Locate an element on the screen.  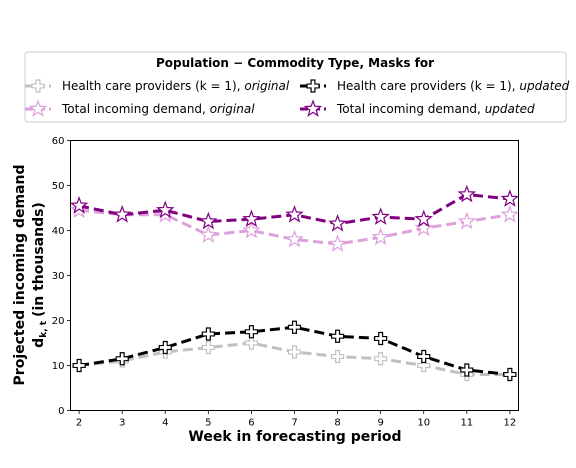
x-tick-label: 6 is located at coordinates (251, 423).